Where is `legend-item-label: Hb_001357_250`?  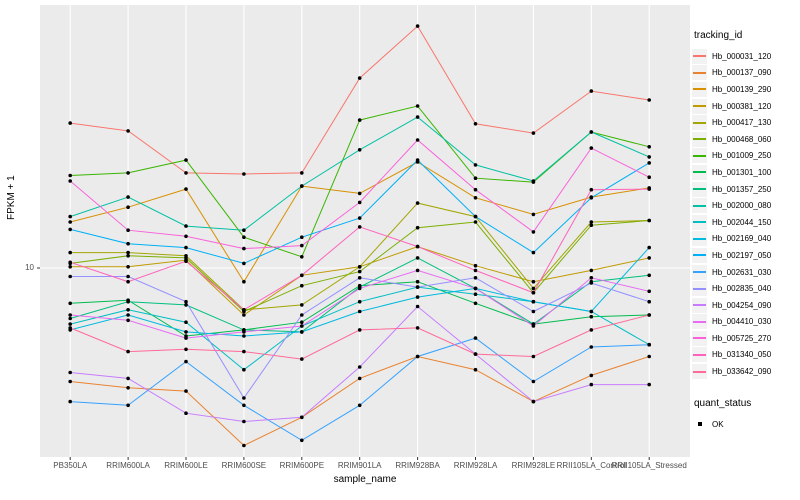
legend-item-label: Hb_001357_250 is located at coordinates (742, 189).